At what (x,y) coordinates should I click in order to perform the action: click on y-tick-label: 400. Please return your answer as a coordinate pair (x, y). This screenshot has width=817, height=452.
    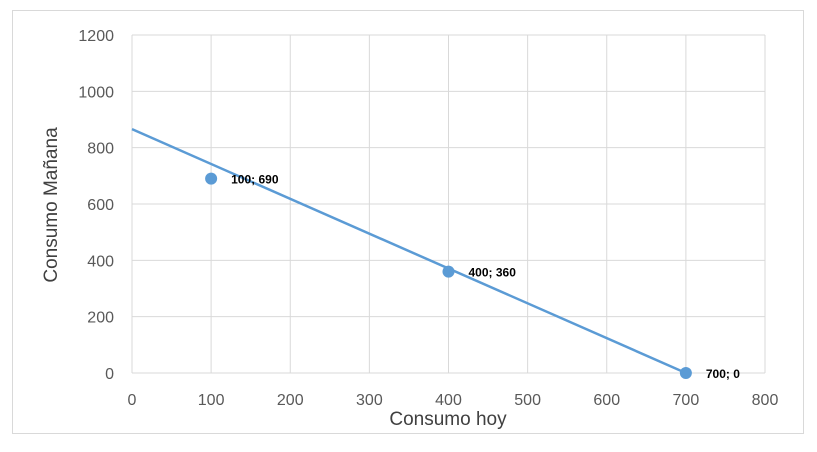
    Looking at the image, I should click on (100, 261).